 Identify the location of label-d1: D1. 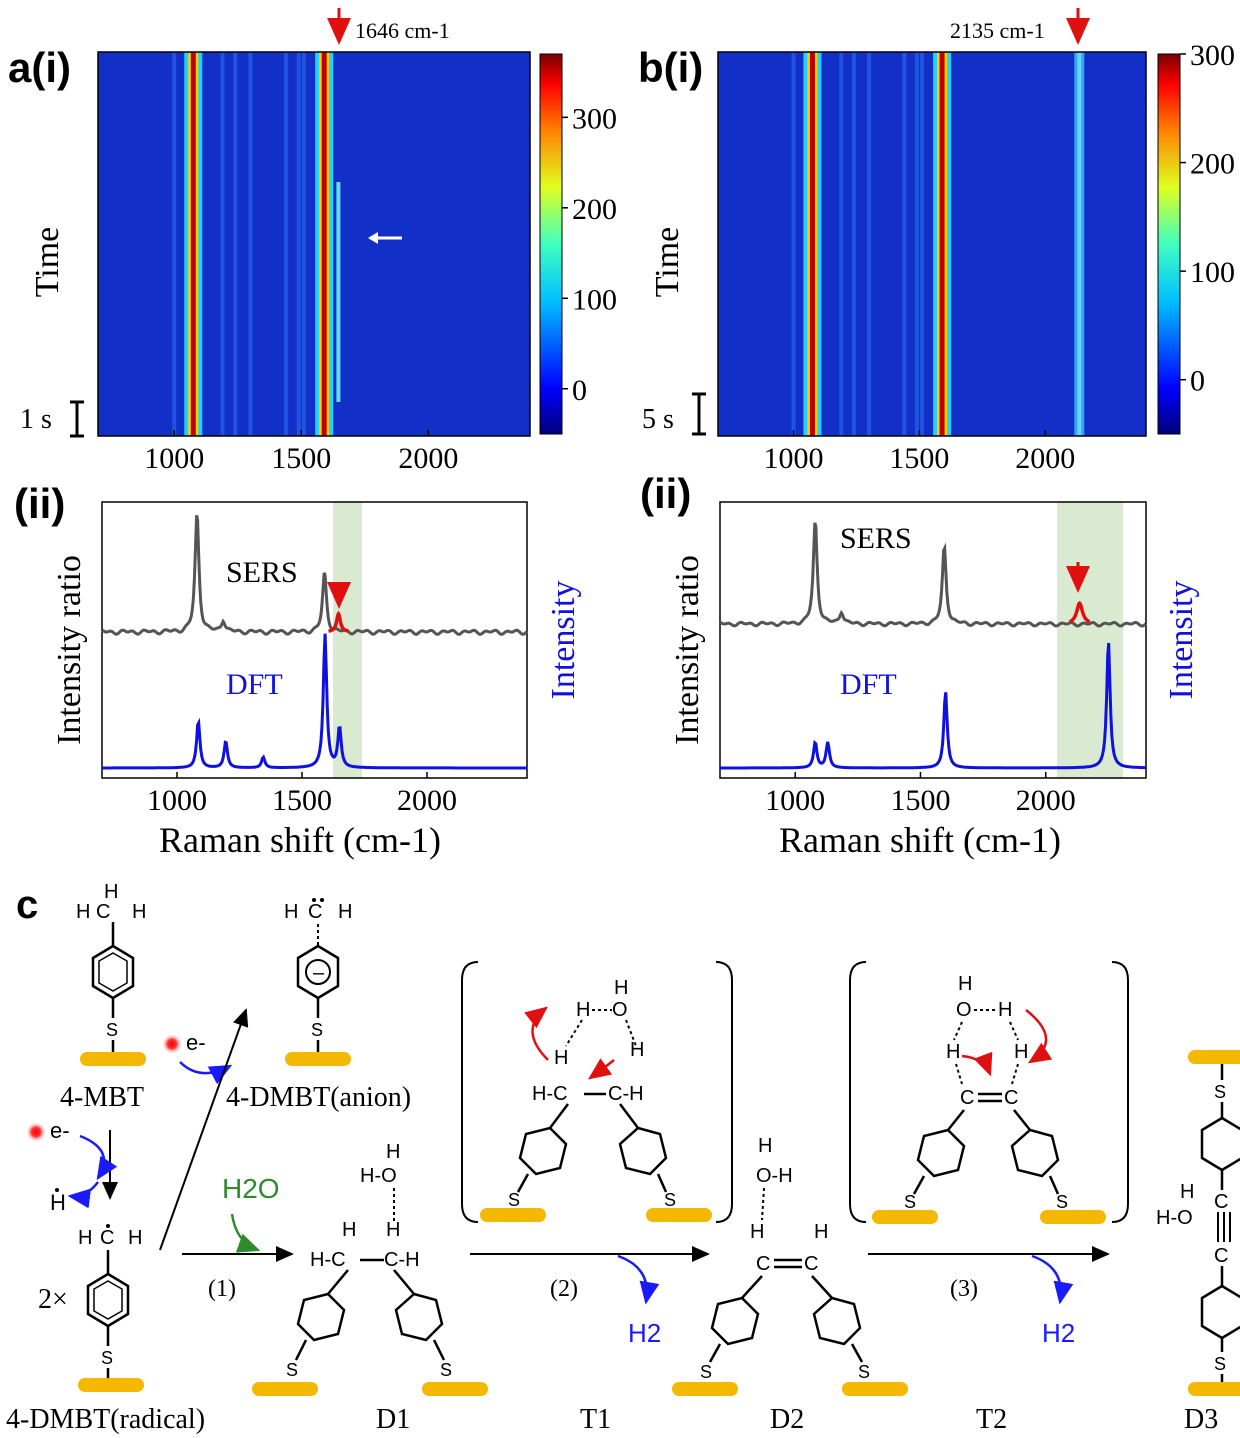
(393, 1419).